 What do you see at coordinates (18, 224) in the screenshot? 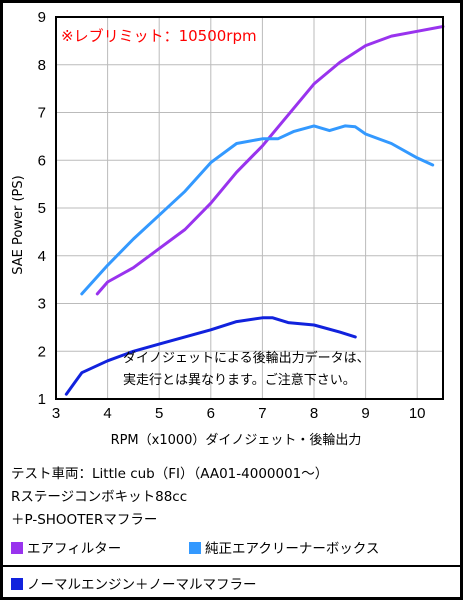
I see `y-axis-label: SAE Power (PS)` at bounding box center [18, 224].